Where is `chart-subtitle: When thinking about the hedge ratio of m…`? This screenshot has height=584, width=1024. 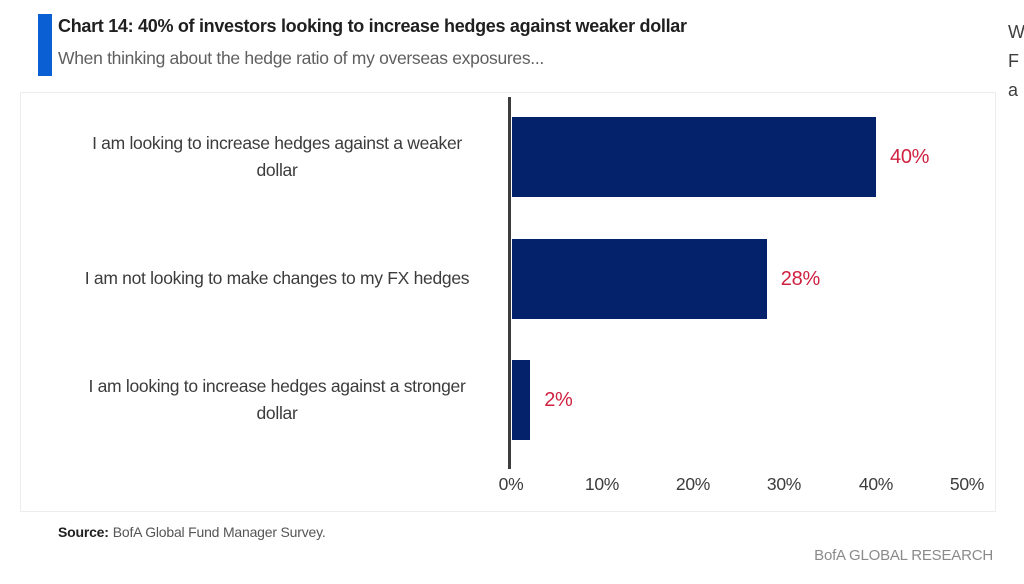 chart-subtitle: When thinking about the hedge ratio of m… is located at coordinates (301, 58).